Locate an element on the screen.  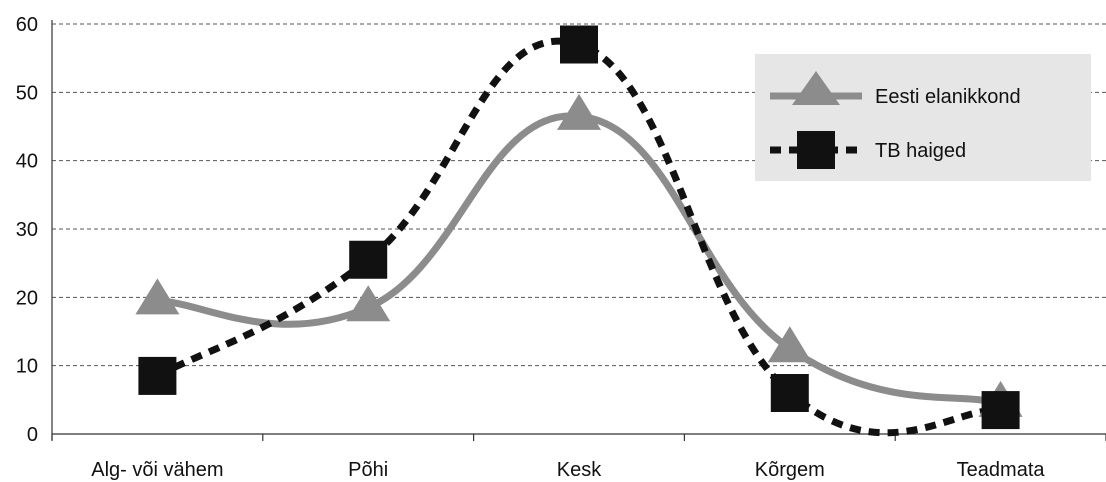
x-tick-label: Kesk is located at coordinates (579, 470).